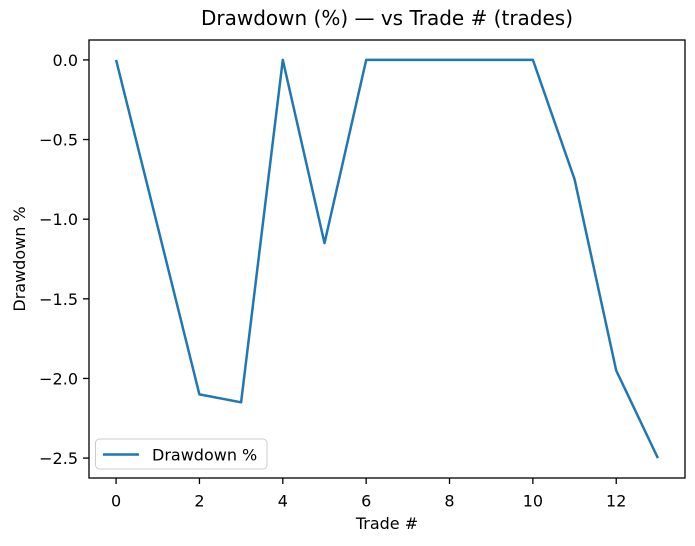 Image resolution: width=695 pixels, height=546 pixels. I want to click on legend: Drawdown %, so click(181, 454).